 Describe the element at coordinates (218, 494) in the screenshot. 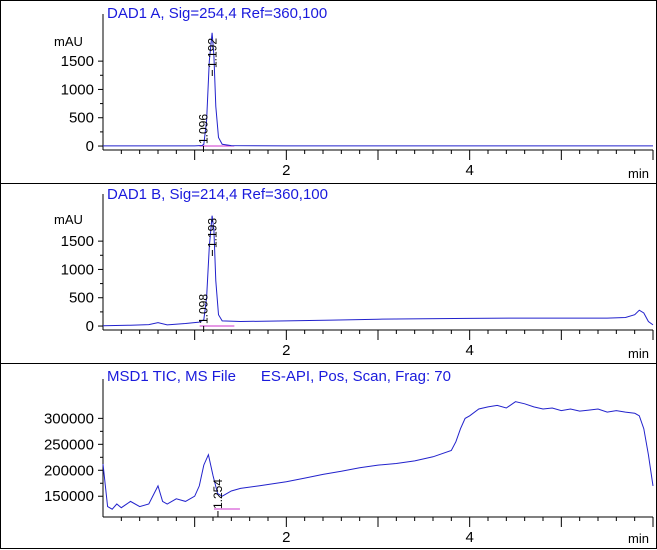

I see `peak-retention-label: 1.254` at that location.